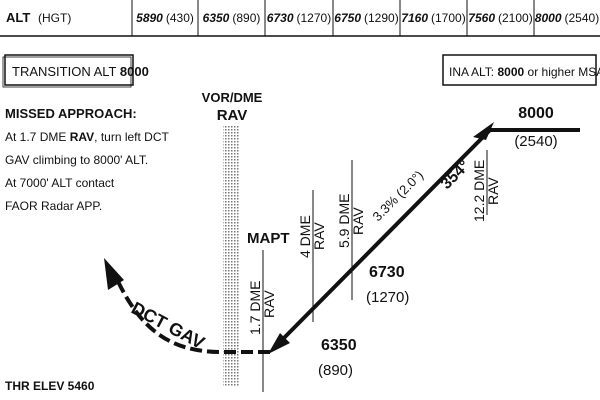 The image size is (600, 400). Describe the element at coordinates (216, 18) in the screenshot. I see `column-alt: 6350` at that location.